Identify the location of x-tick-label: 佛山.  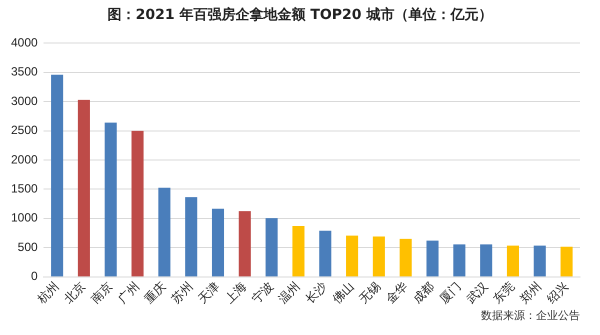
(343, 292).